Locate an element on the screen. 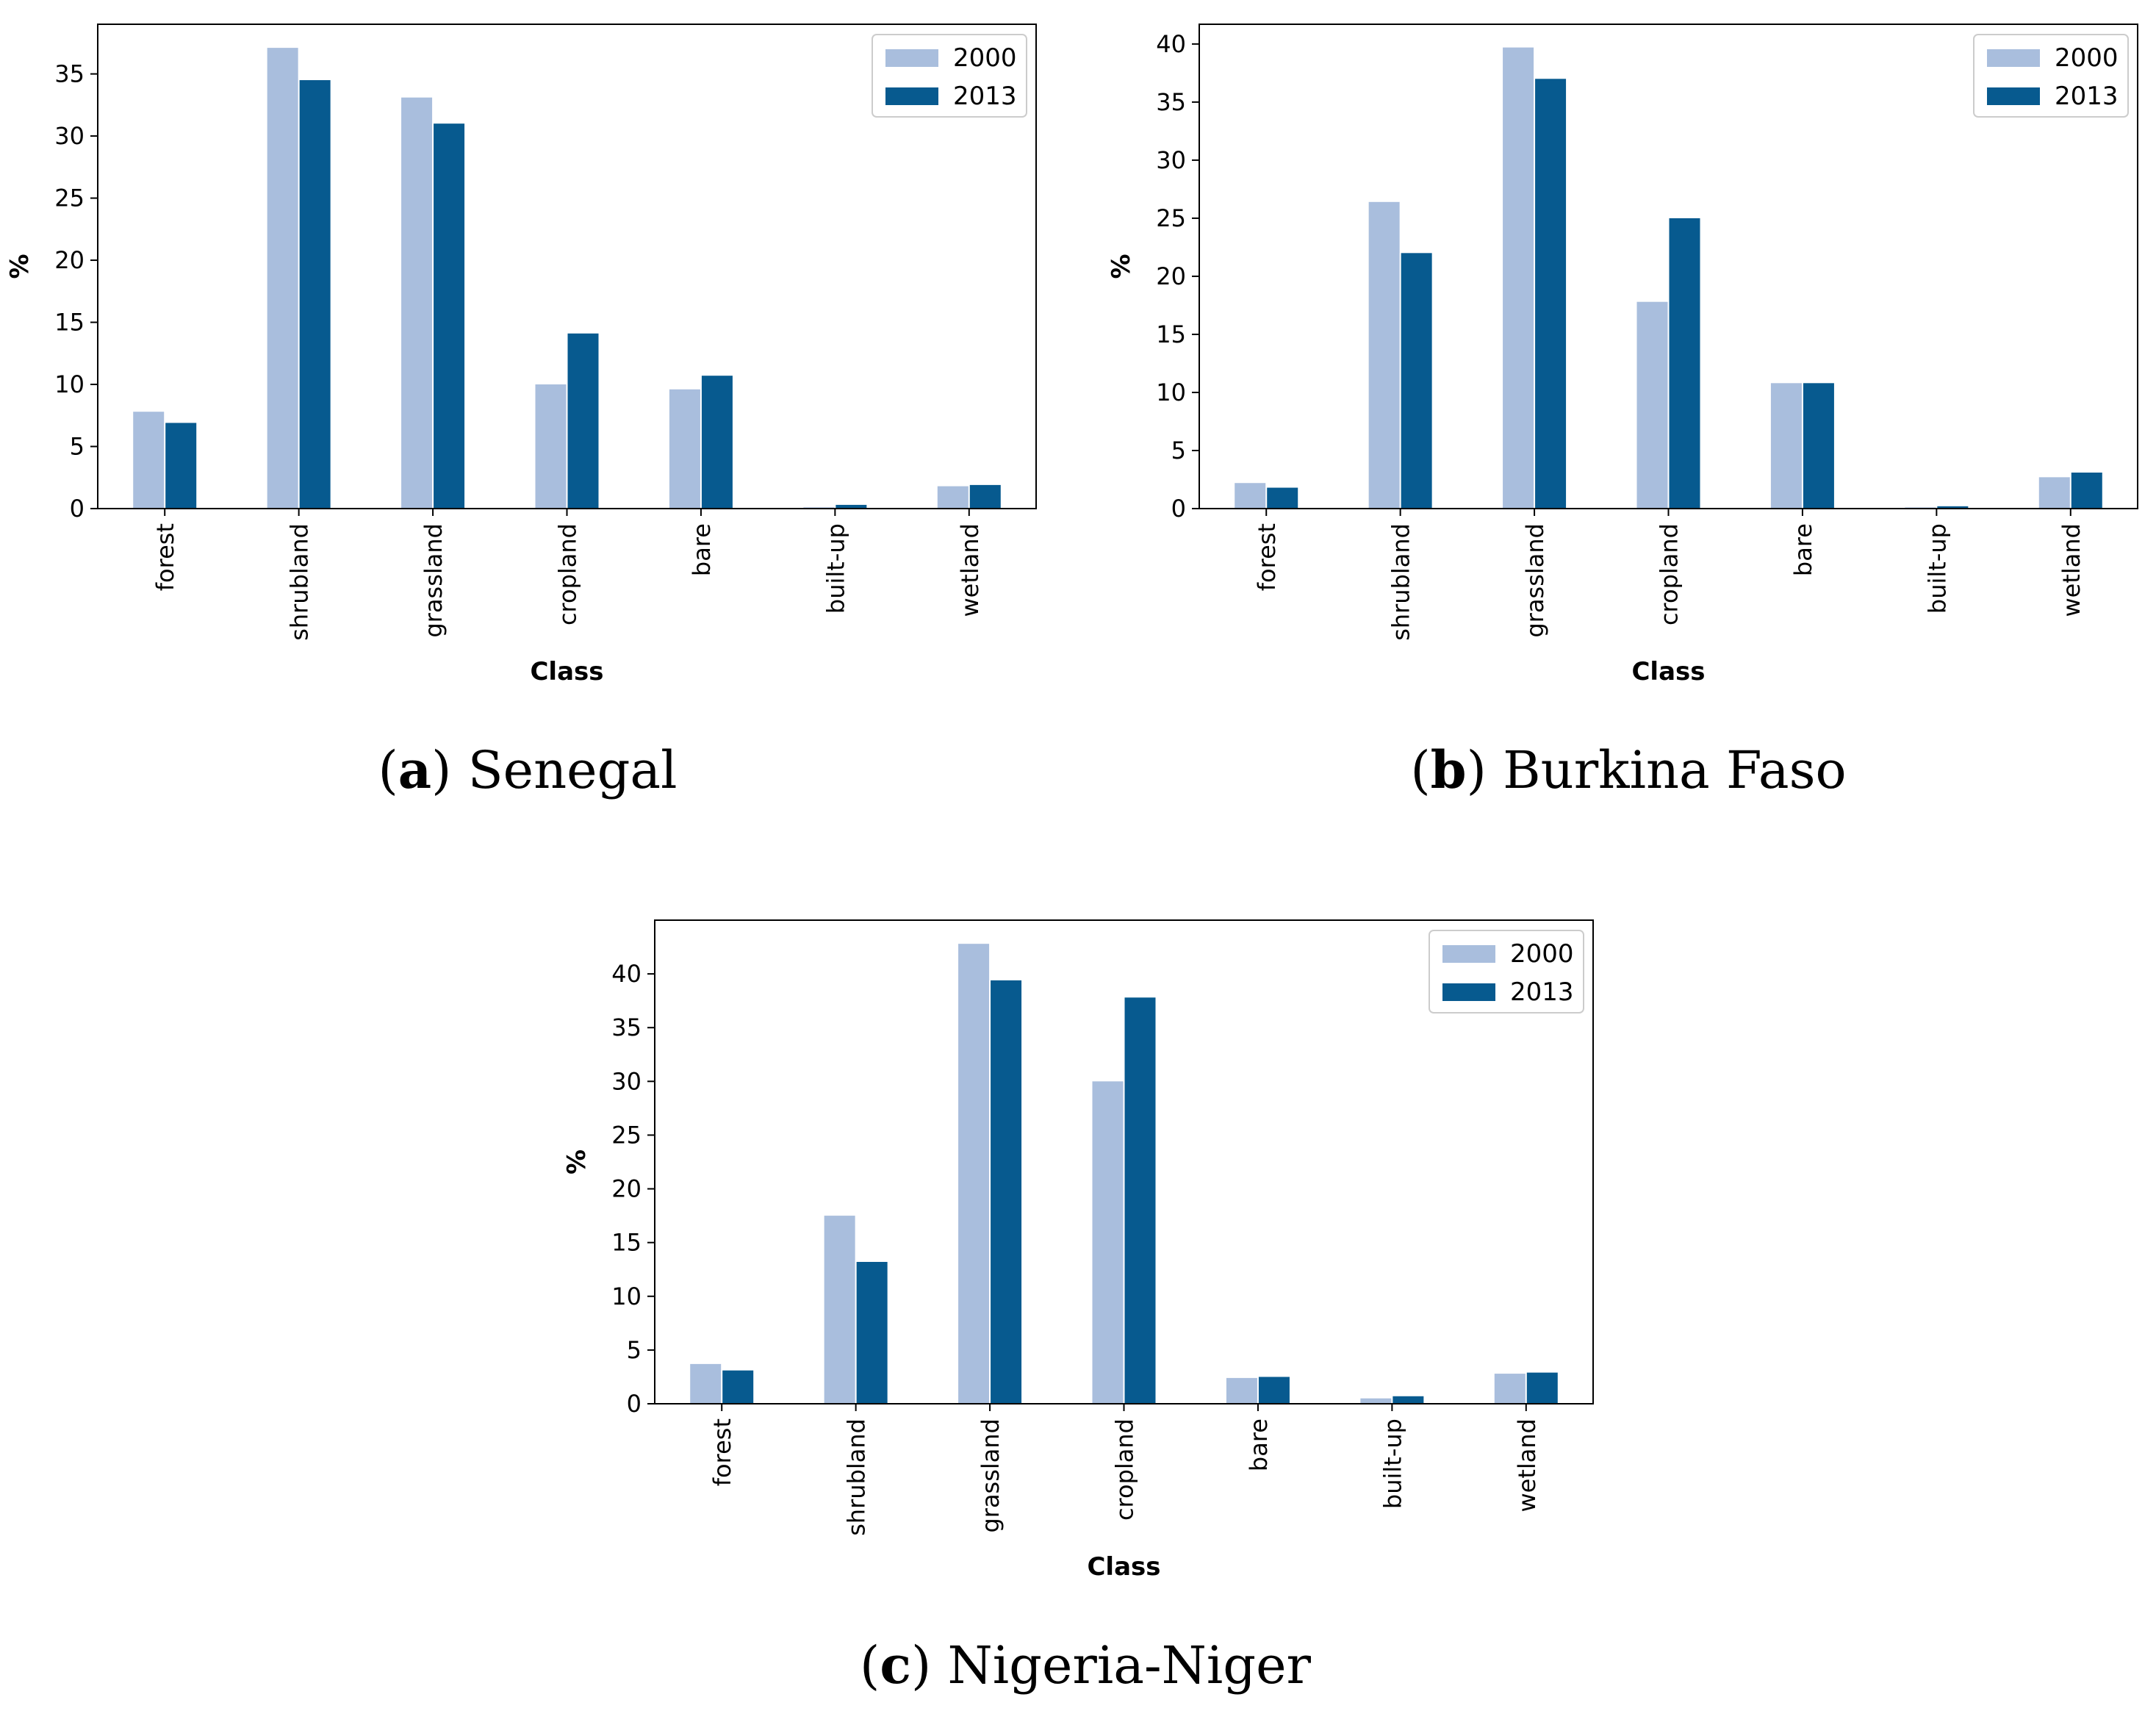 Image resolution: width=2156 pixels, height=1722 pixels. caption-name: Senegal is located at coordinates (573, 770).